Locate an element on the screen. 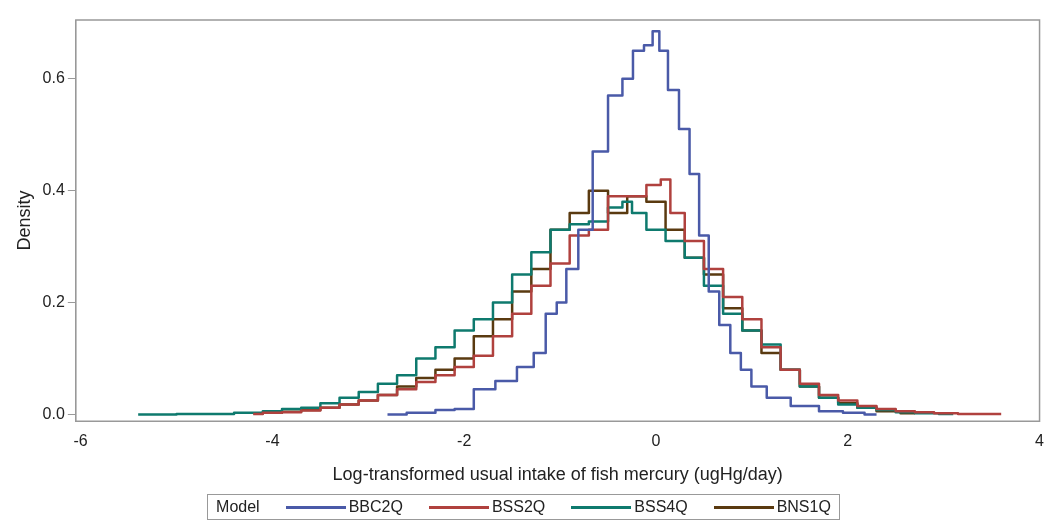  legend-label: BBC2Q is located at coordinates (375, 507).